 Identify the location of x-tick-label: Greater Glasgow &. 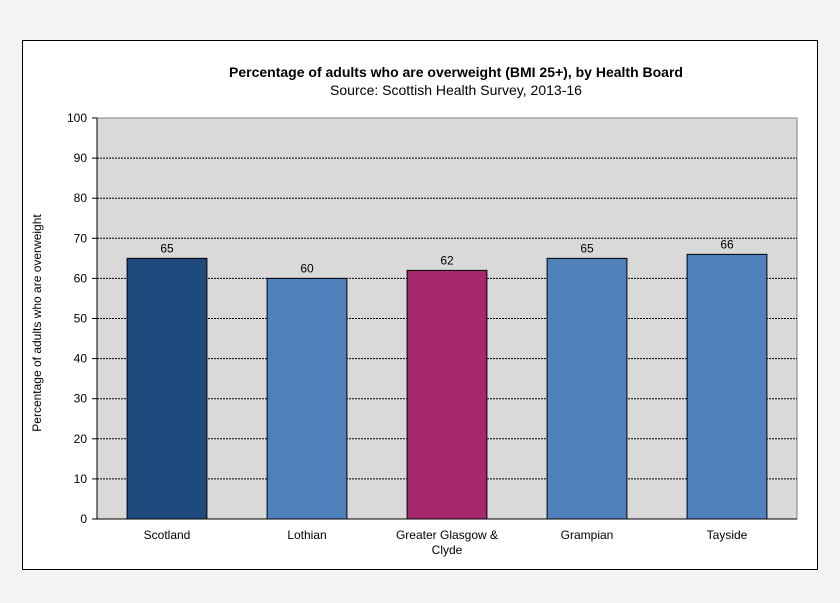
(447, 535).